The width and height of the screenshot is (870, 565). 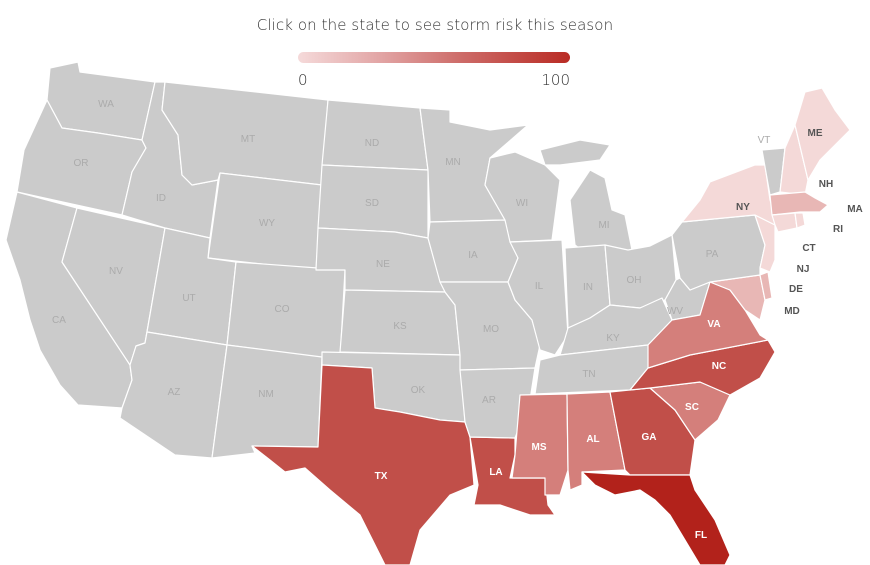 What do you see at coordinates (764, 140) in the screenshot?
I see `label-vt: VT` at bounding box center [764, 140].